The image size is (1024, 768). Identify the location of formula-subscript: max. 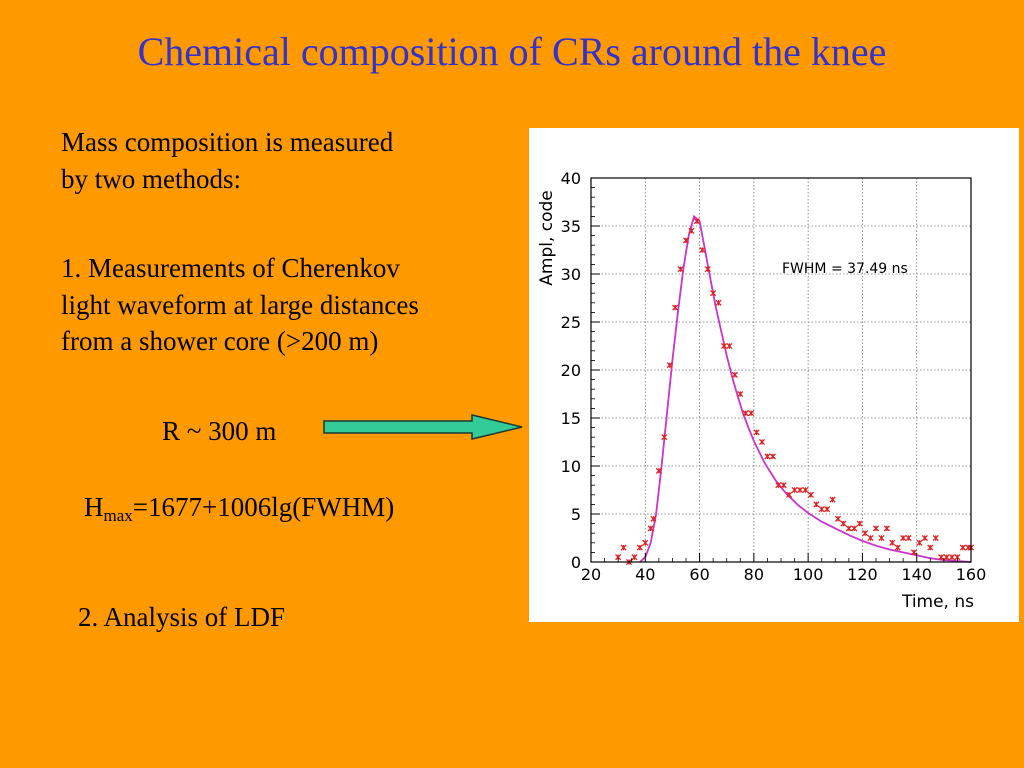
(118, 515).